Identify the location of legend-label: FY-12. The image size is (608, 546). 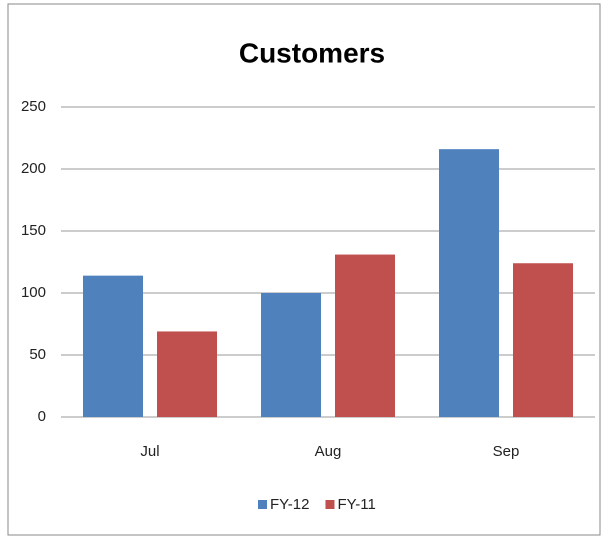
(289, 504).